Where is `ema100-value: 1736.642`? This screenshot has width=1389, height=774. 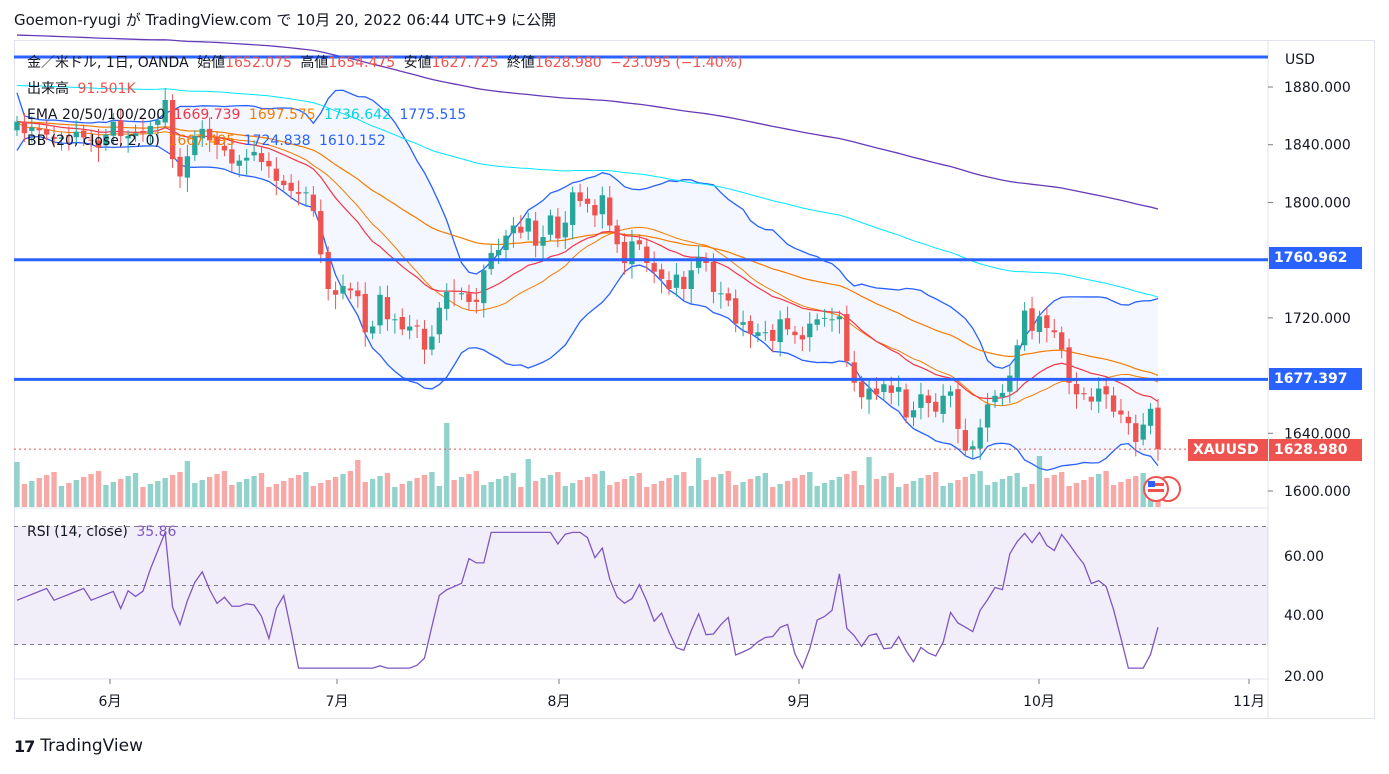
ema100-value: 1736.642 is located at coordinates (357, 115).